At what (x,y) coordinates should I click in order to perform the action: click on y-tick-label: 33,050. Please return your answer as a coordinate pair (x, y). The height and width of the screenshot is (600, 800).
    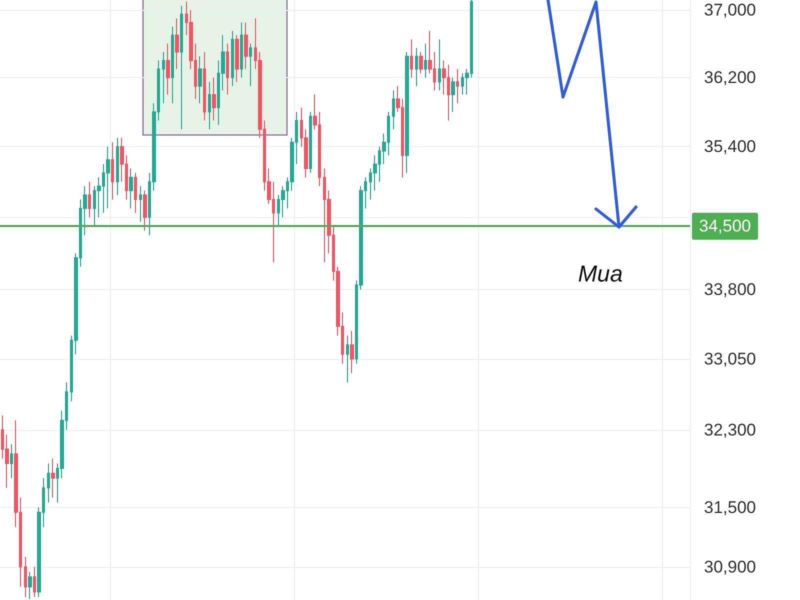
    Looking at the image, I should click on (730, 358).